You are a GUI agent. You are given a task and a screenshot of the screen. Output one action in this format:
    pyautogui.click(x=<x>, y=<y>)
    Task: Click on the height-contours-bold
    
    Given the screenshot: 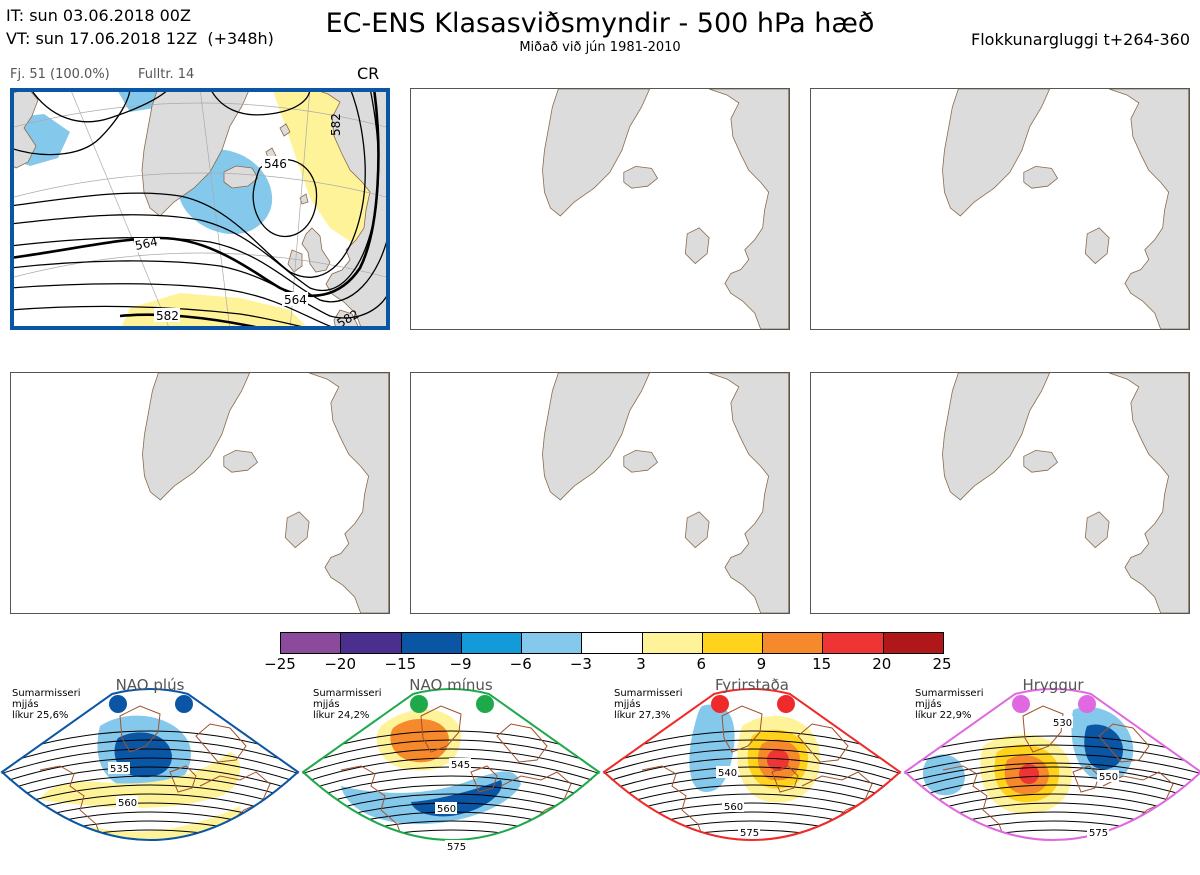 What is the action you would take?
    pyautogui.click(x=195, y=209)
    